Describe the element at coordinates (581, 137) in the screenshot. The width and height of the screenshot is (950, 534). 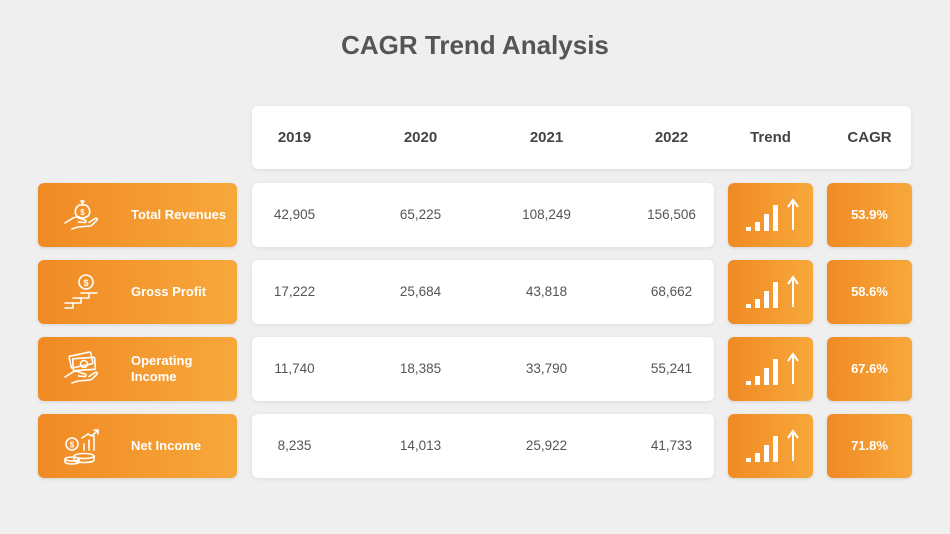
I see `table-header: 2019 2020 2021 2022 Trend CAGR` at that location.